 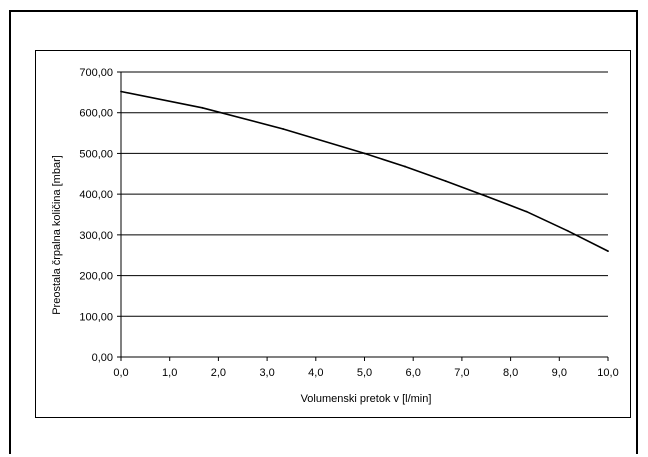 I want to click on x-axis-title: Volumenski pretok v [l/min], so click(x=366, y=399).